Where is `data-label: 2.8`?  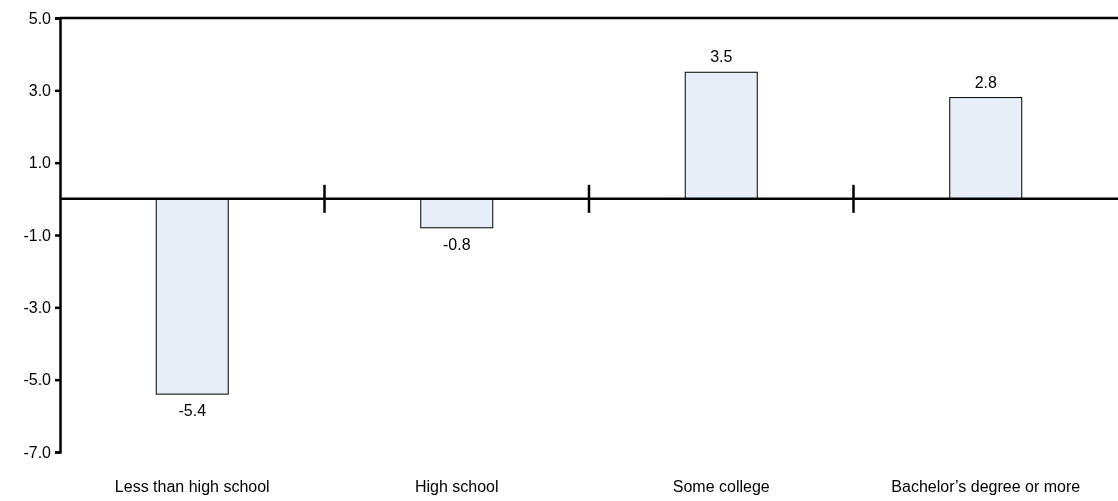
data-label: 2.8 is located at coordinates (985, 82).